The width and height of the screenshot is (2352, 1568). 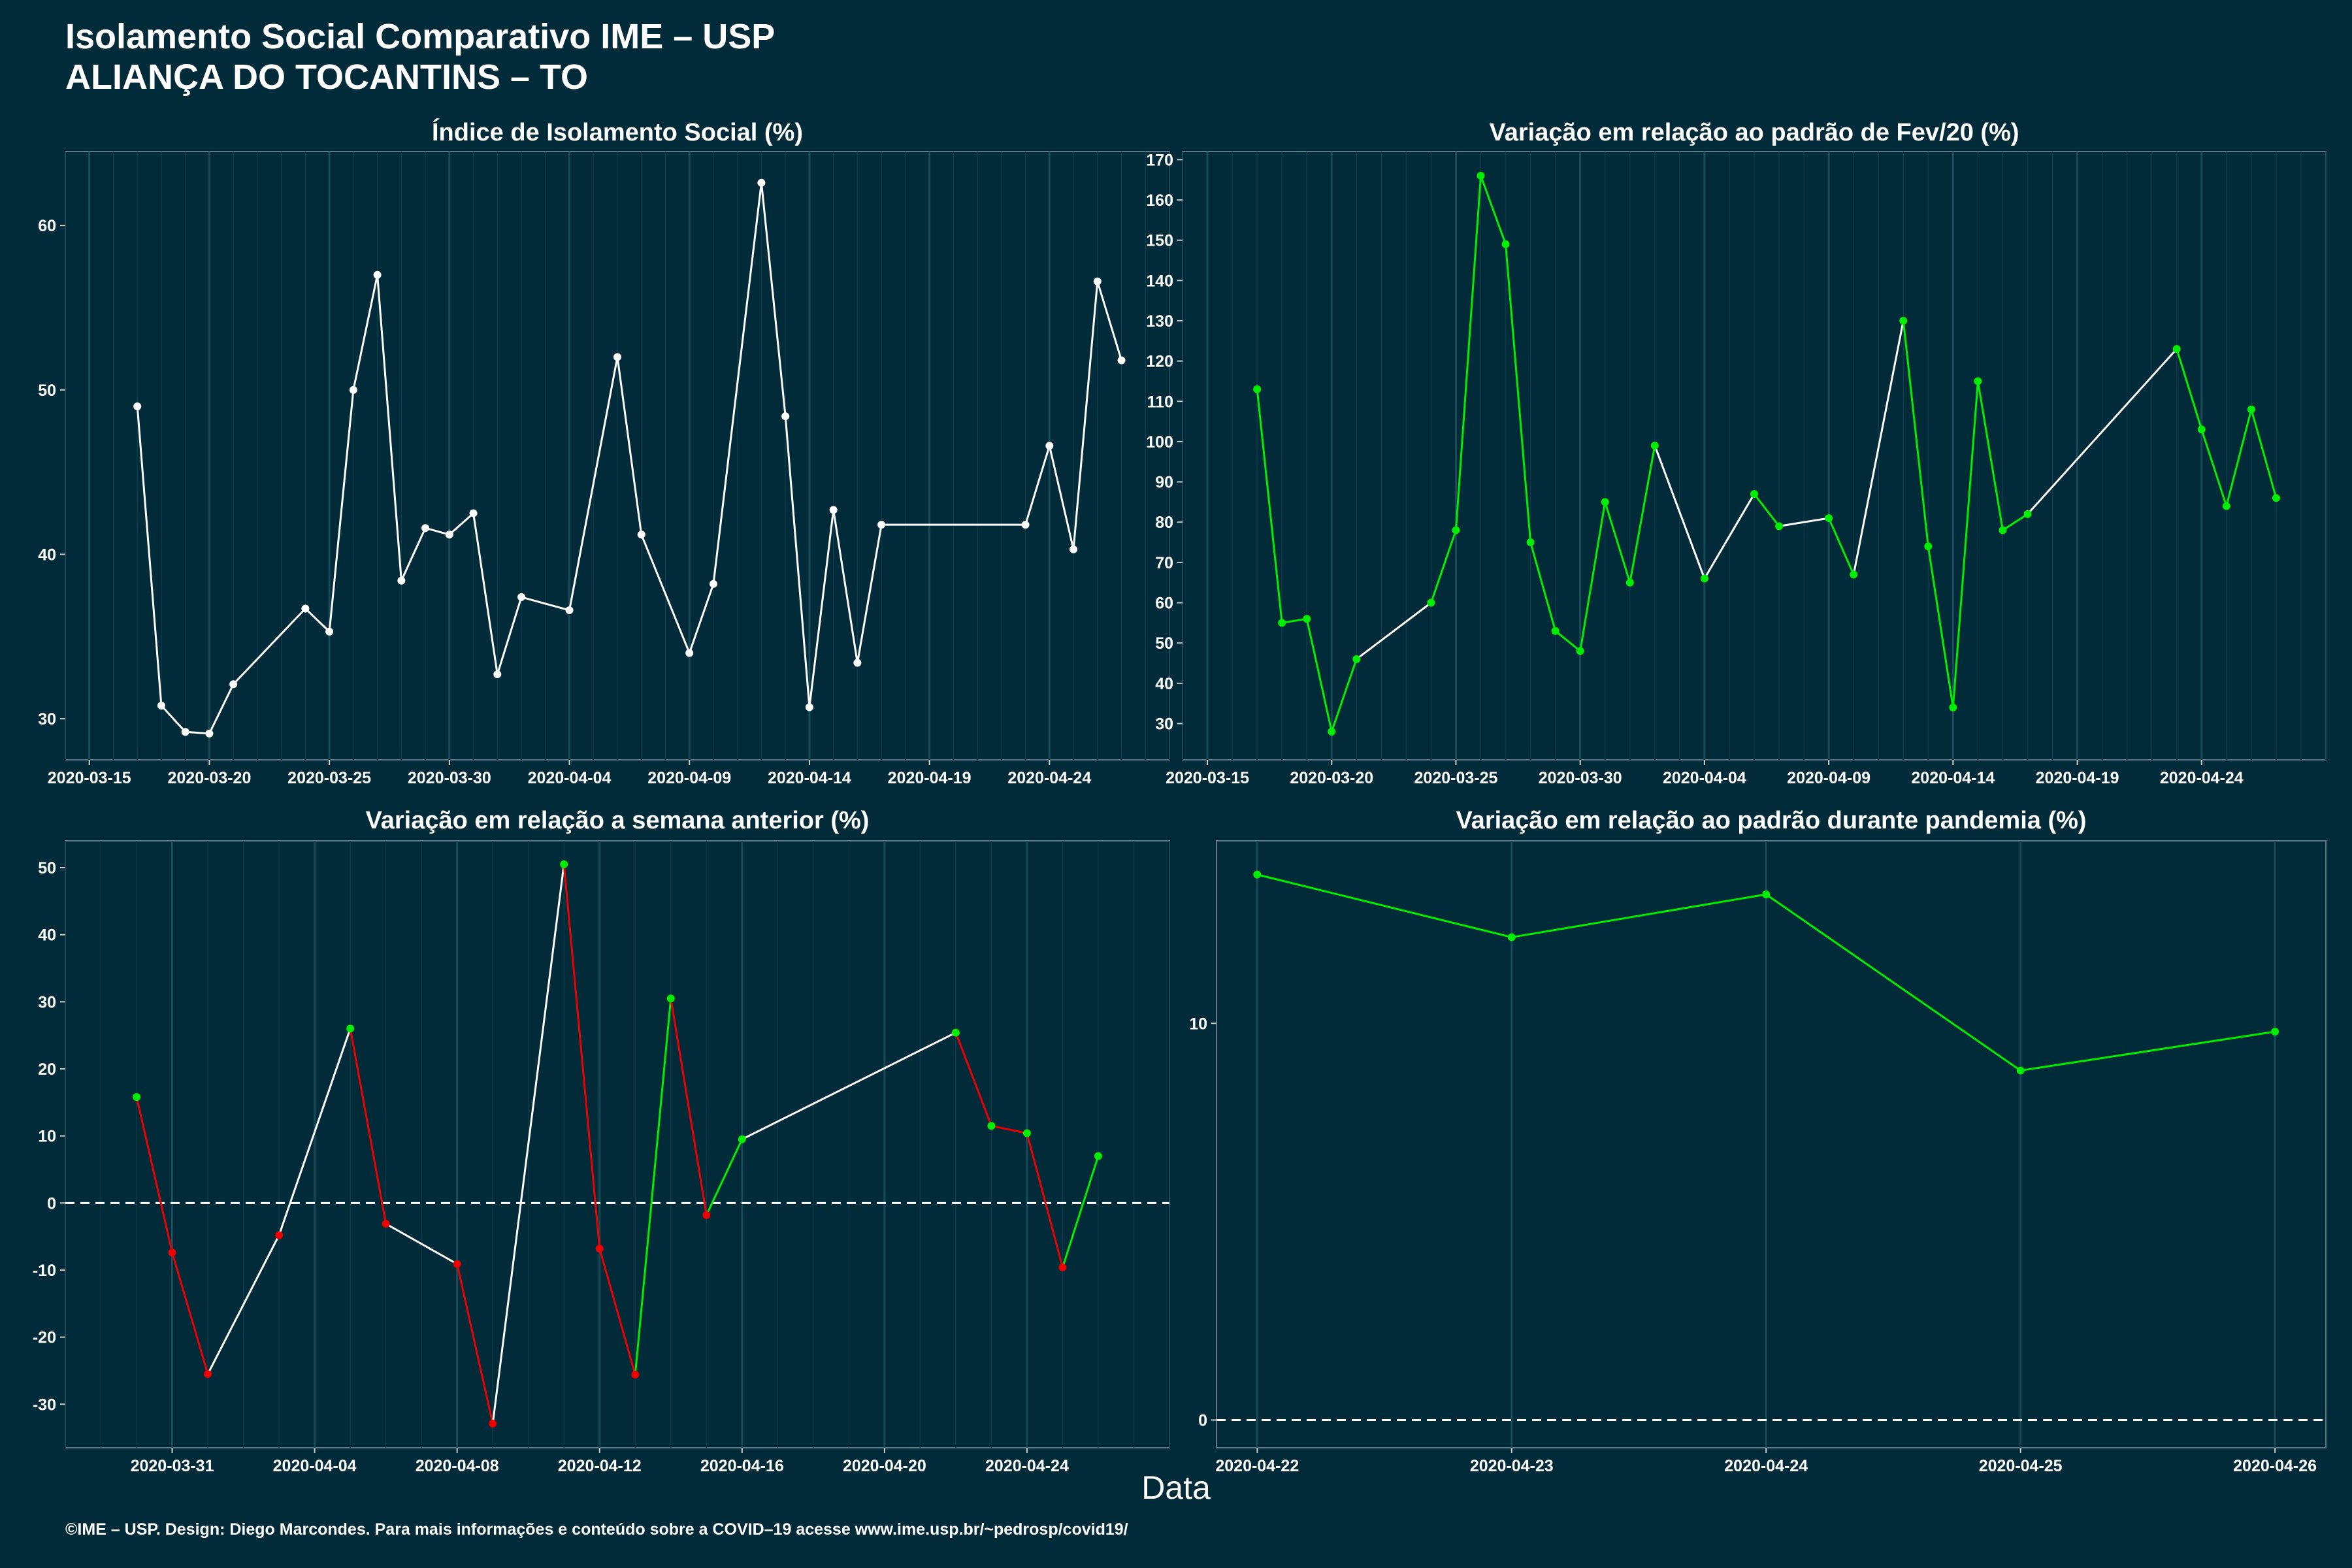 What do you see at coordinates (1828, 778) in the screenshot?
I see `x-tick-label: 2020-04-09` at bounding box center [1828, 778].